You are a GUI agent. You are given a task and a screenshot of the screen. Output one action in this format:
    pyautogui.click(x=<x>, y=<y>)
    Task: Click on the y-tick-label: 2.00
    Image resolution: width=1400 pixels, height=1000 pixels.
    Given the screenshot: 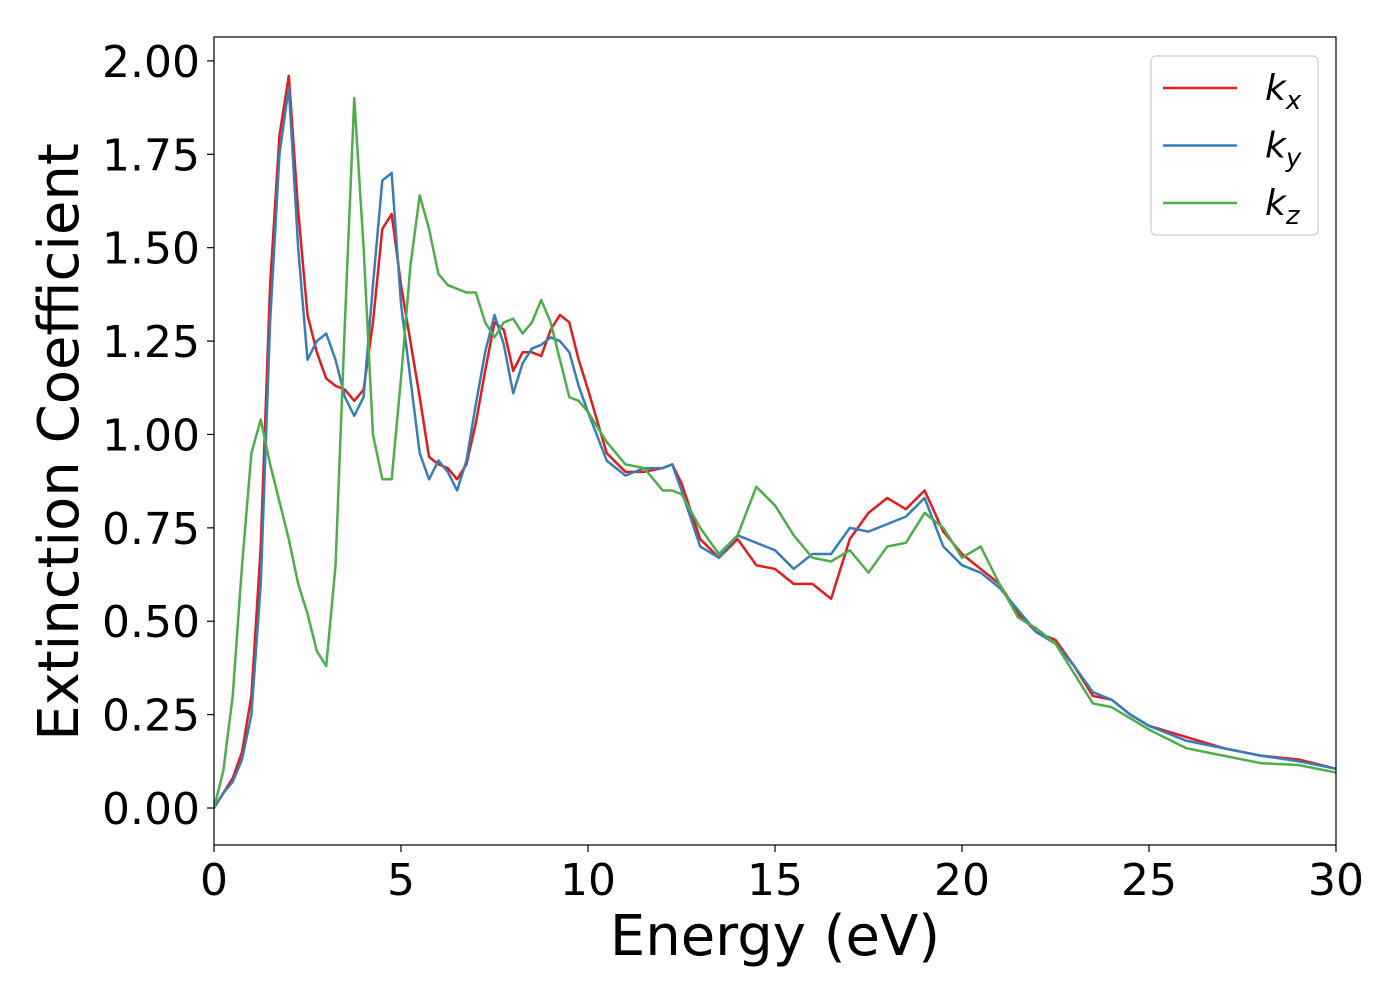 What is the action you would take?
    pyautogui.click(x=151, y=62)
    